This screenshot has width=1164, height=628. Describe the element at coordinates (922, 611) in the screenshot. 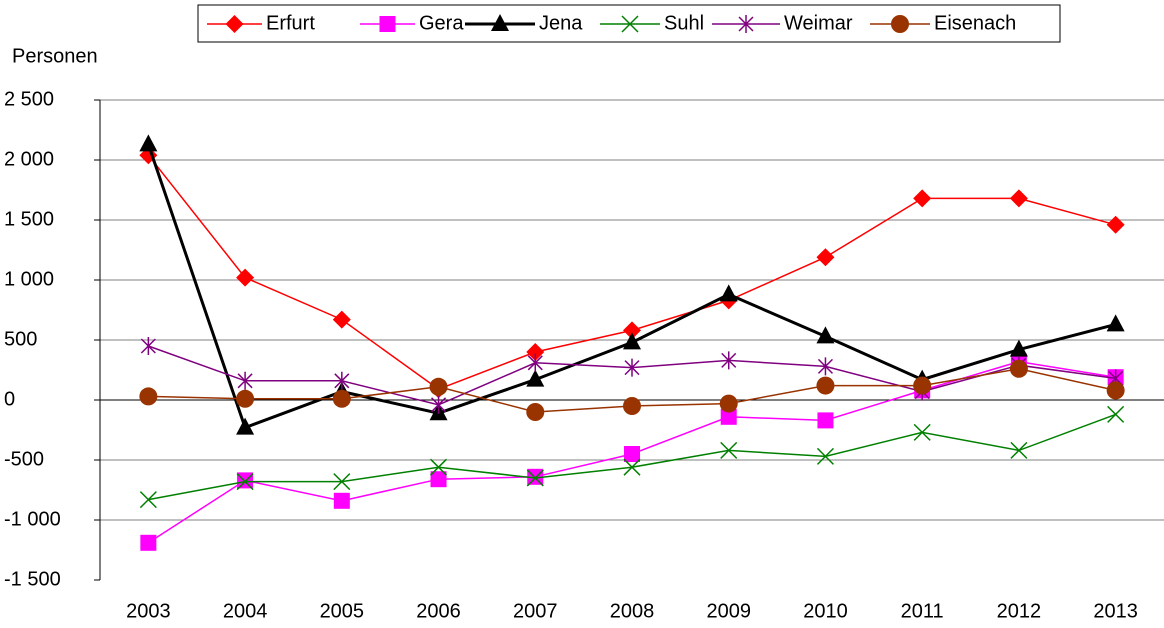

I see `x-tick-label: 2011` at that location.